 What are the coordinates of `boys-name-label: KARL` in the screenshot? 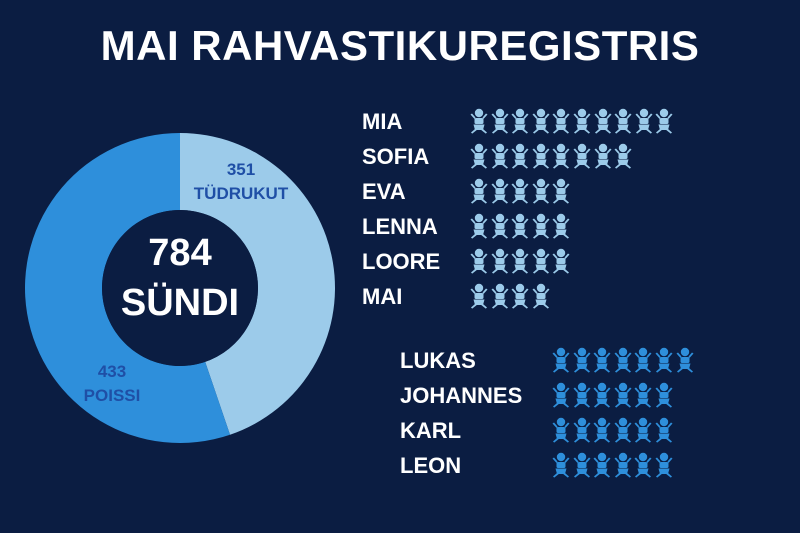 It's located at (431, 430).